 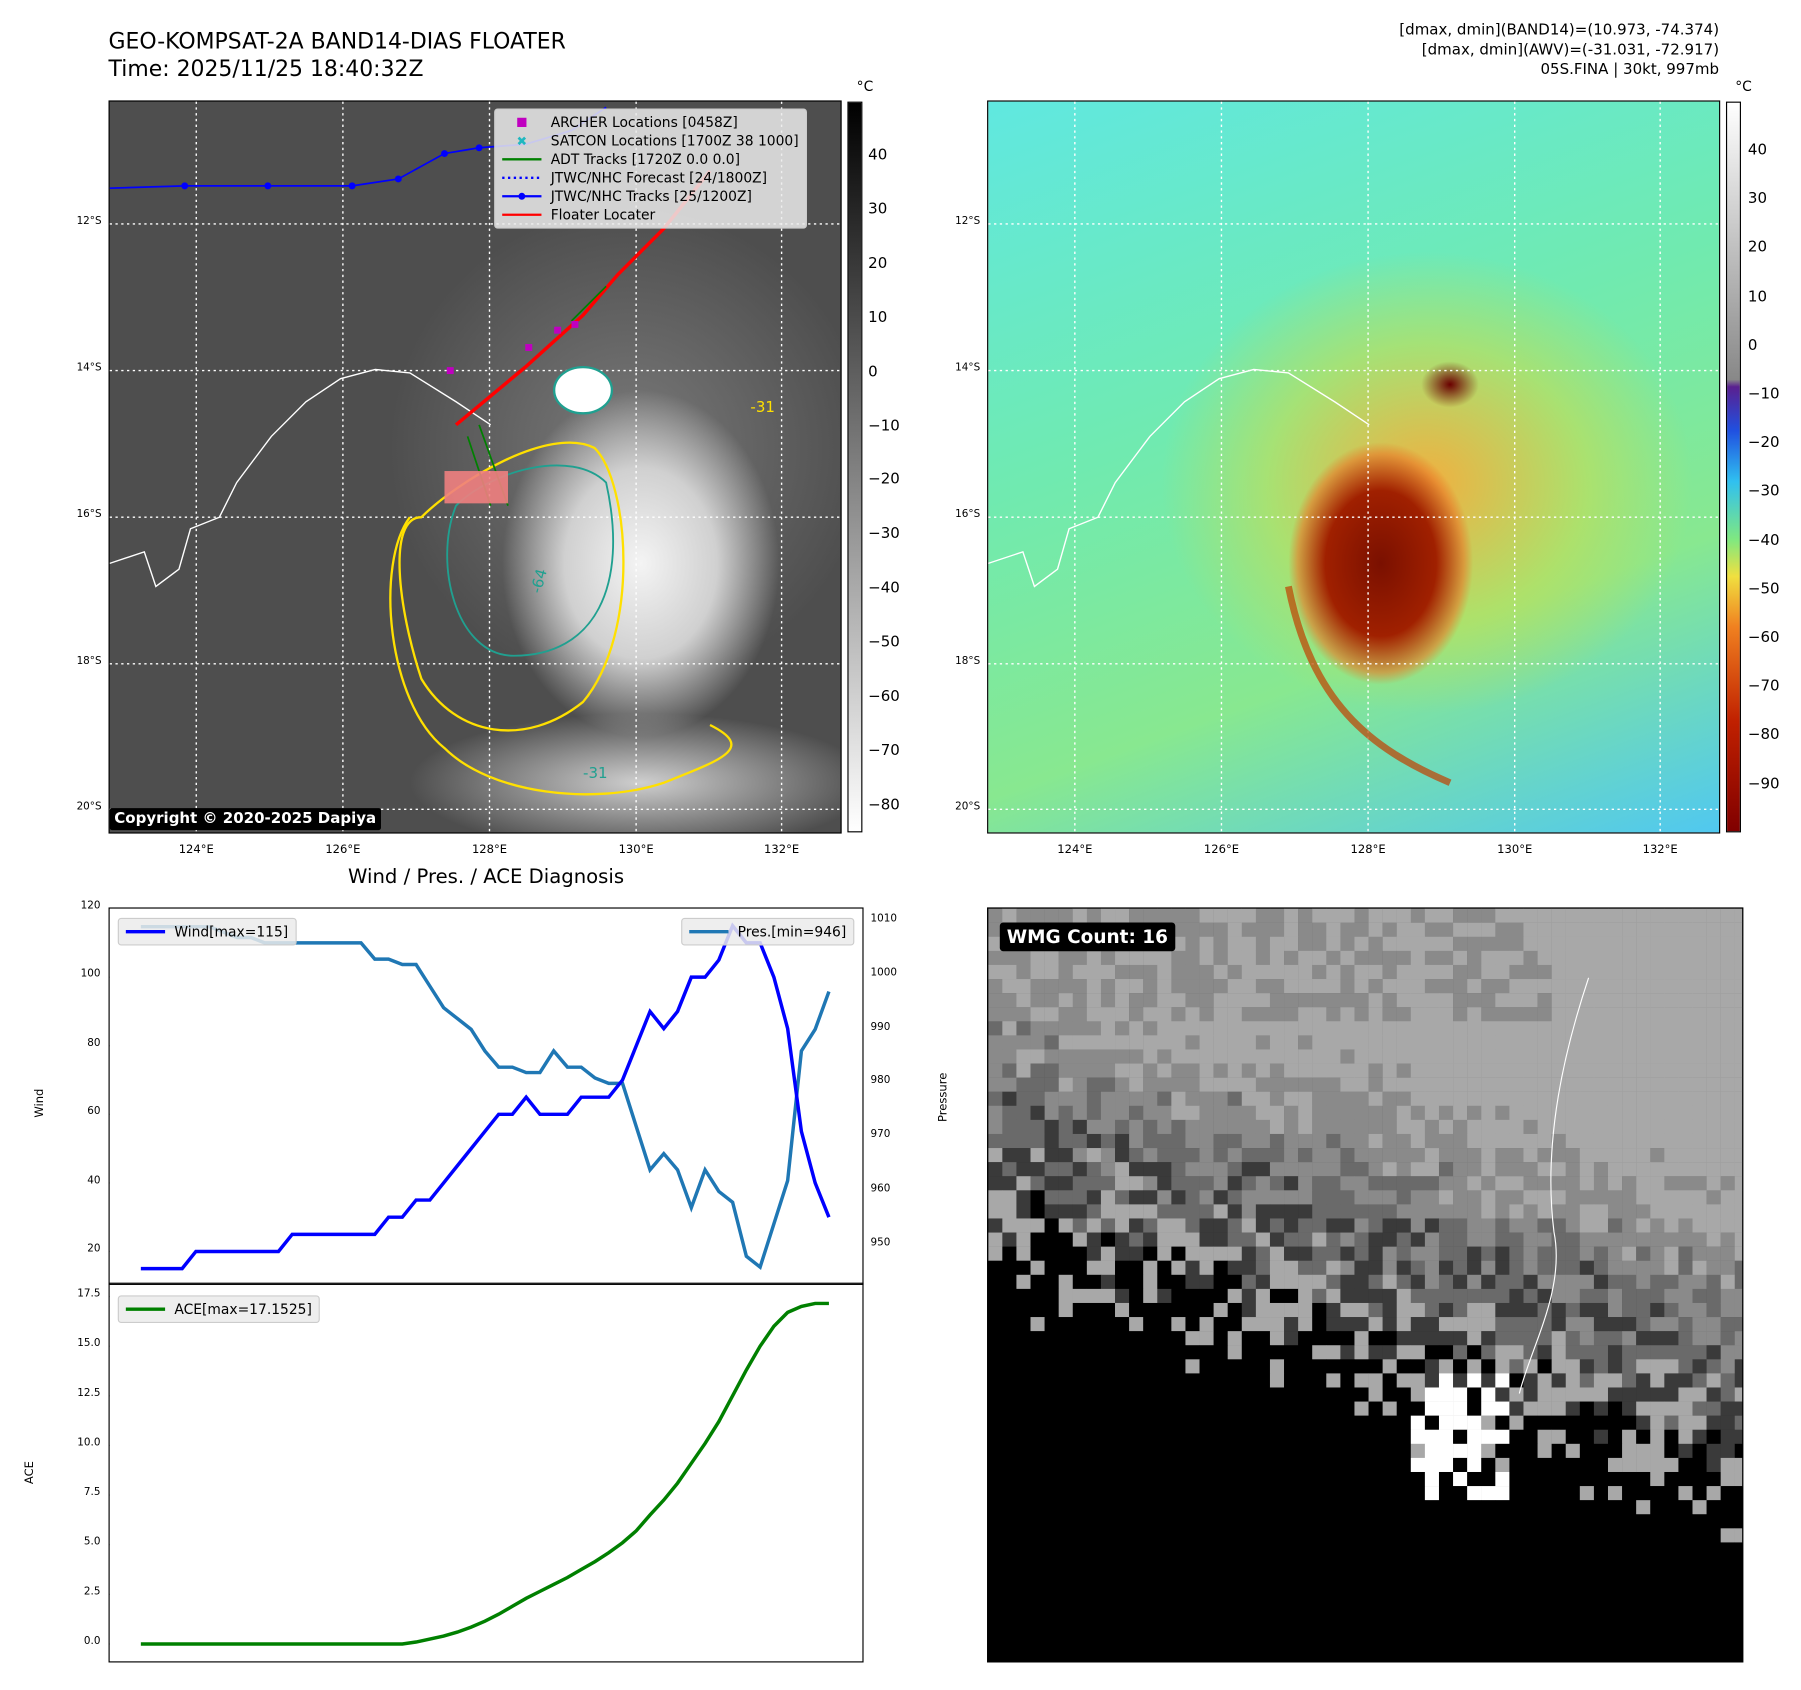 I want to click on ace-tick-label: 17.5, so click(x=89, y=1294).